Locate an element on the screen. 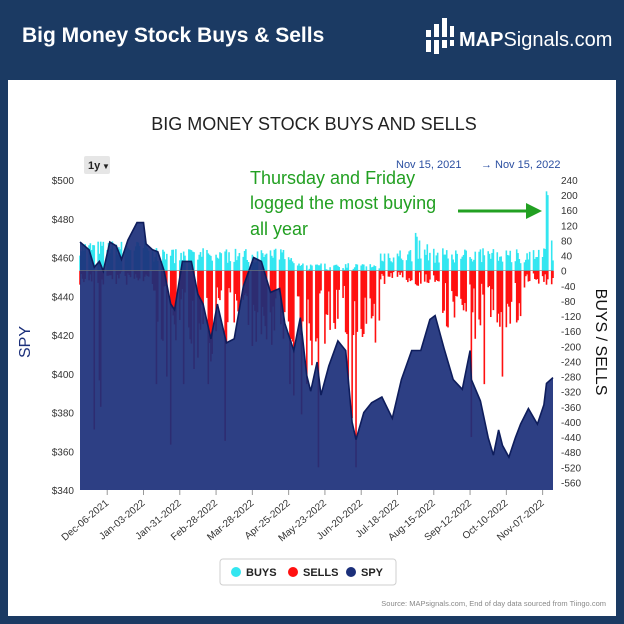 The image size is (624, 624). date-range-to: Nov 15, 2022 is located at coordinates (527, 165).